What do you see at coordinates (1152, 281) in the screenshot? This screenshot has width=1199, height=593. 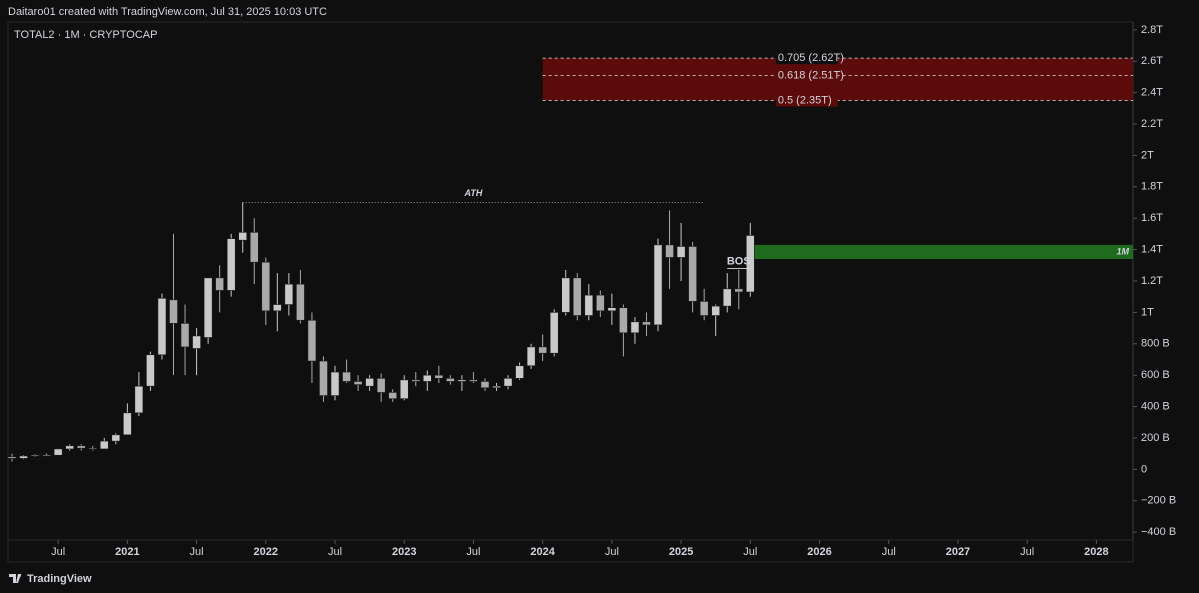 I see `y-tick-label: 1.2T` at bounding box center [1152, 281].